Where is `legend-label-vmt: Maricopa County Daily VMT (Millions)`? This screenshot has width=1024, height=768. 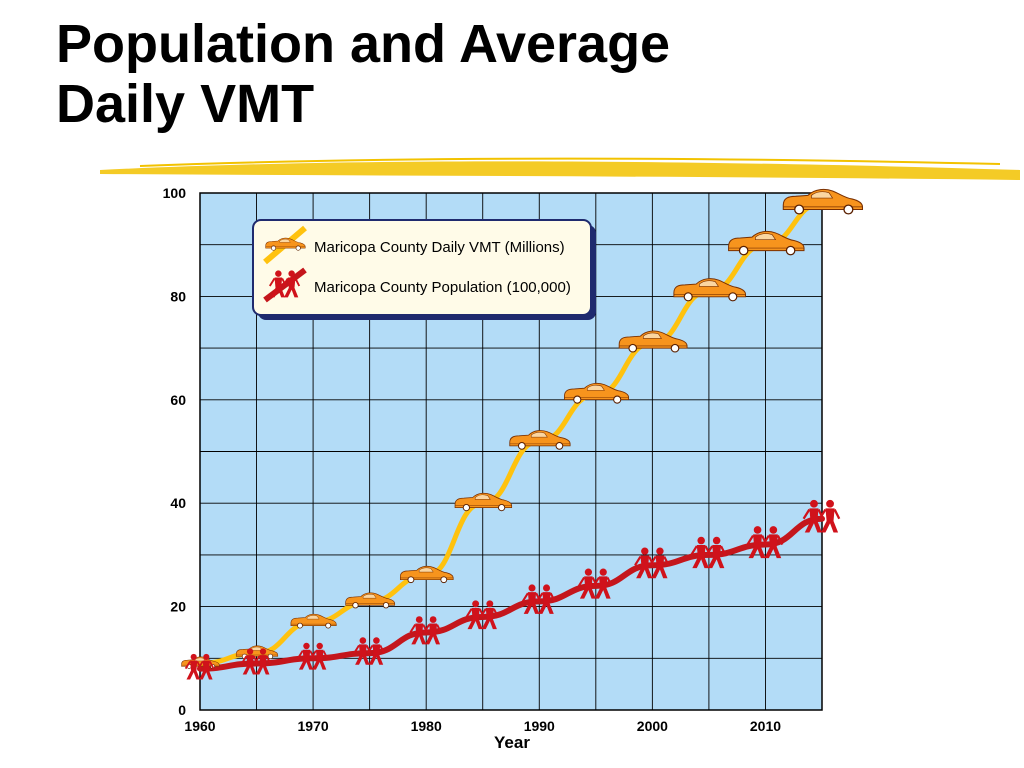 legend-label-vmt: Maricopa County Daily VMT (Millions) is located at coordinates (439, 247).